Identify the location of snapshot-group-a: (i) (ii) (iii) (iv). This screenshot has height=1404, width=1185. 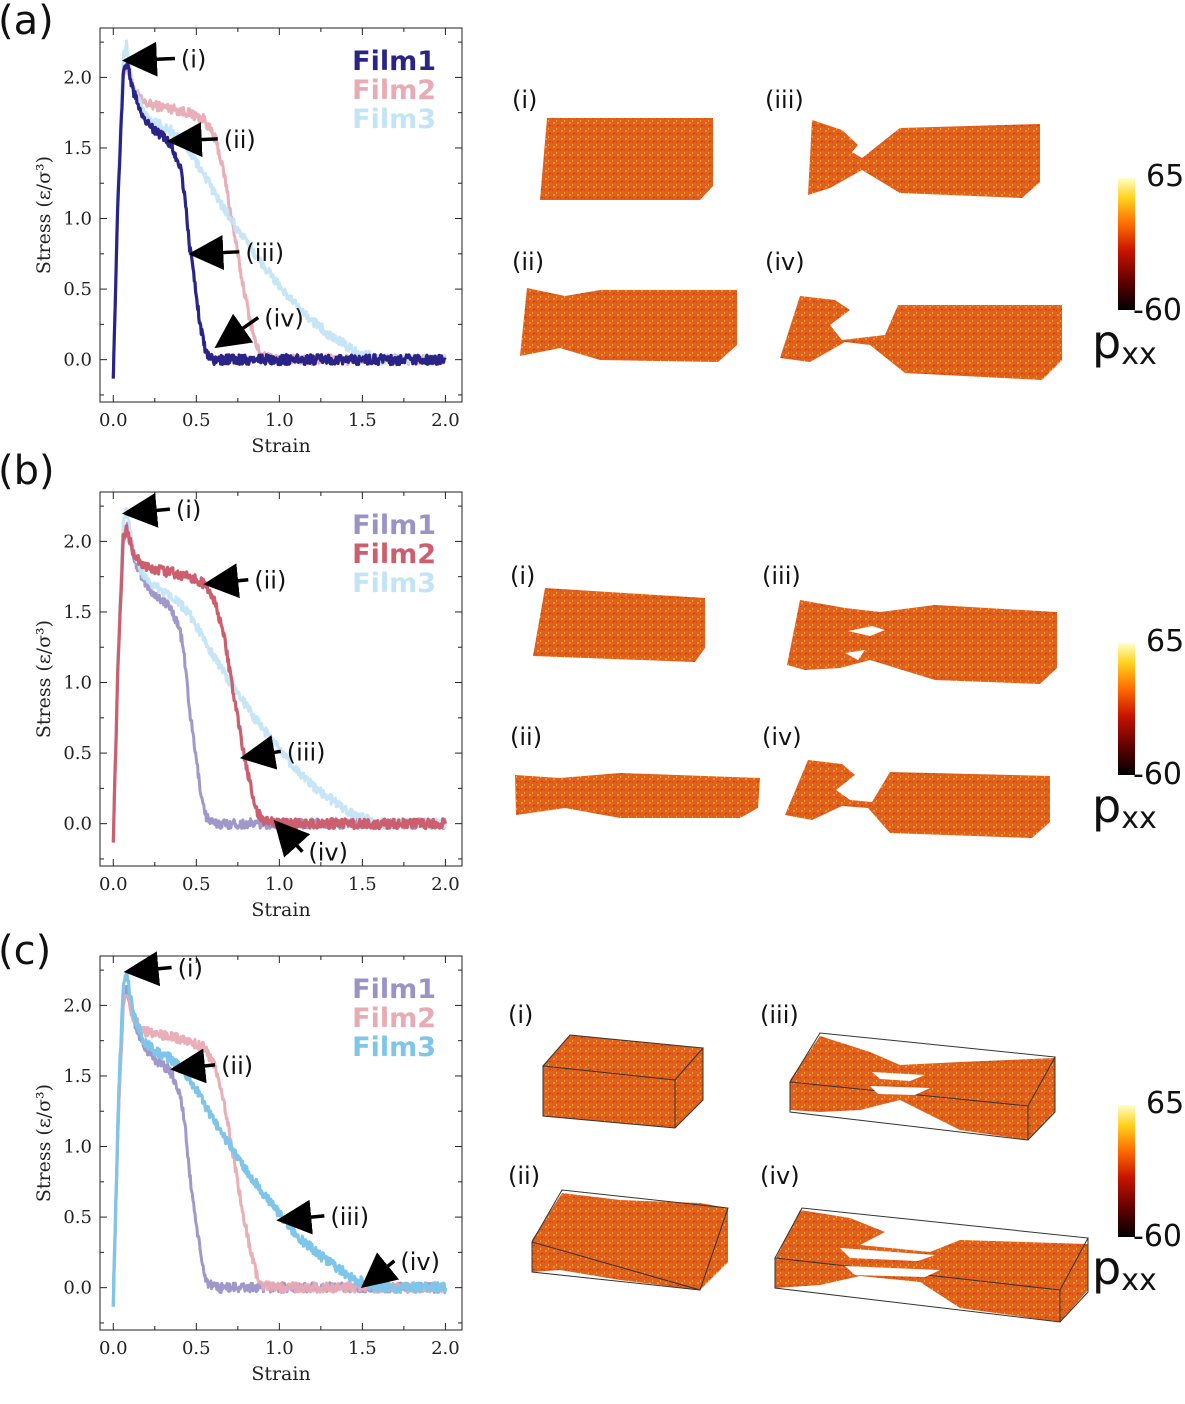
(787, 233).